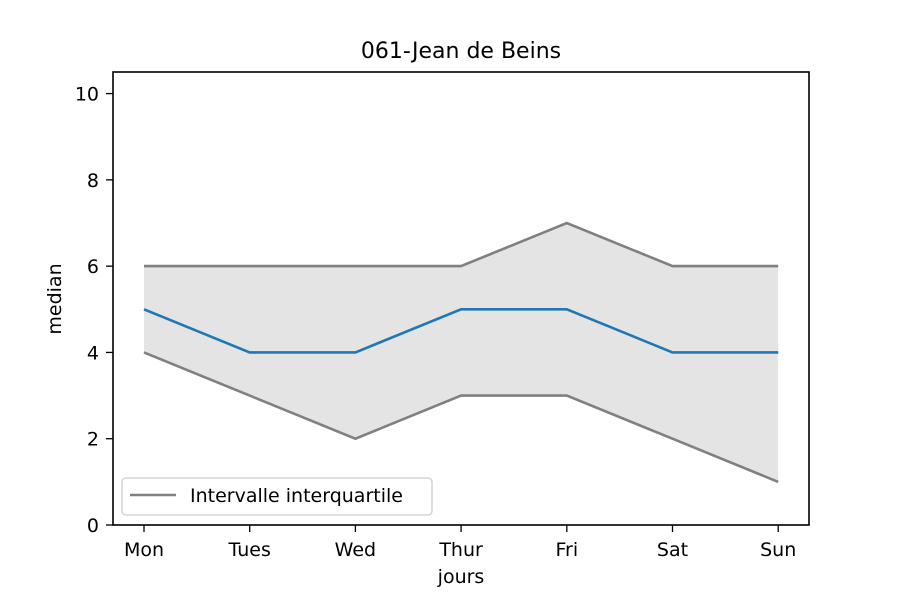 The height and width of the screenshot is (600, 900). What do you see at coordinates (355, 550) in the screenshot?
I see `x-tick-label: Wed` at bounding box center [355, 550].